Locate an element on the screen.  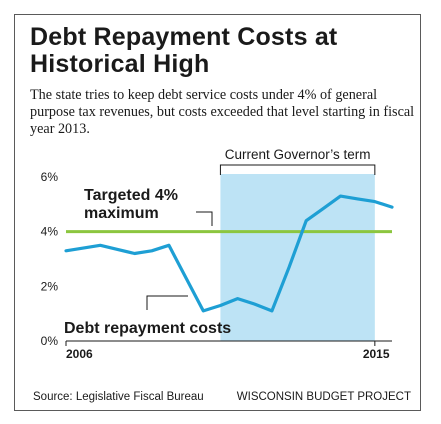
governor-term-label: Current Governor’s term is located at coordinates (298, 154).